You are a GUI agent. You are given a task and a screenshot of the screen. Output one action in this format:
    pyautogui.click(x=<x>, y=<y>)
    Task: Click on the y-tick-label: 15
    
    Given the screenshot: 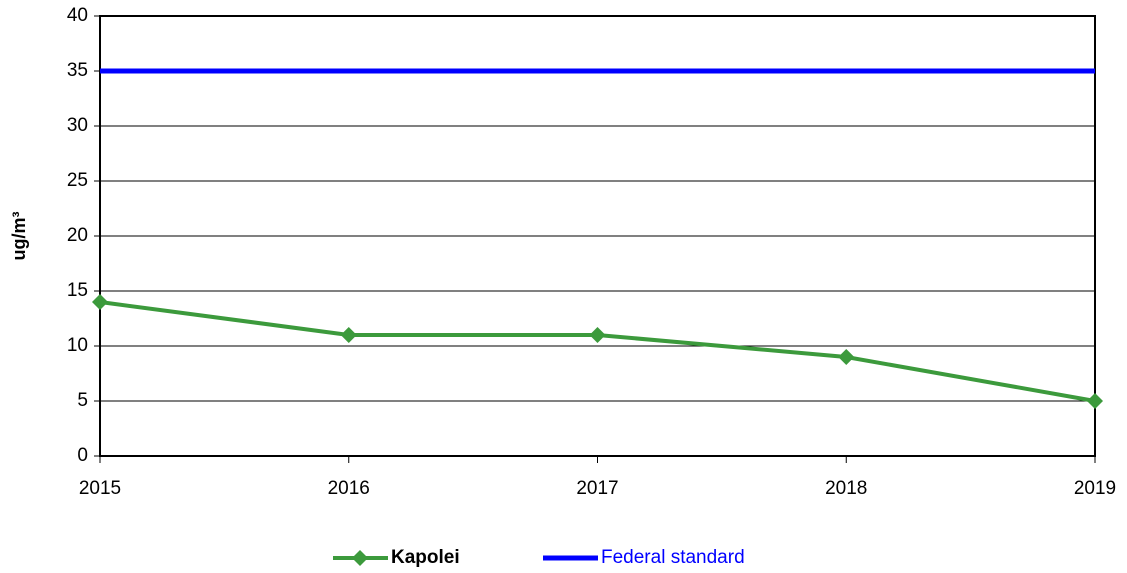 What is the action you would take?
    pyautogui.click(x=77, y=290)
    